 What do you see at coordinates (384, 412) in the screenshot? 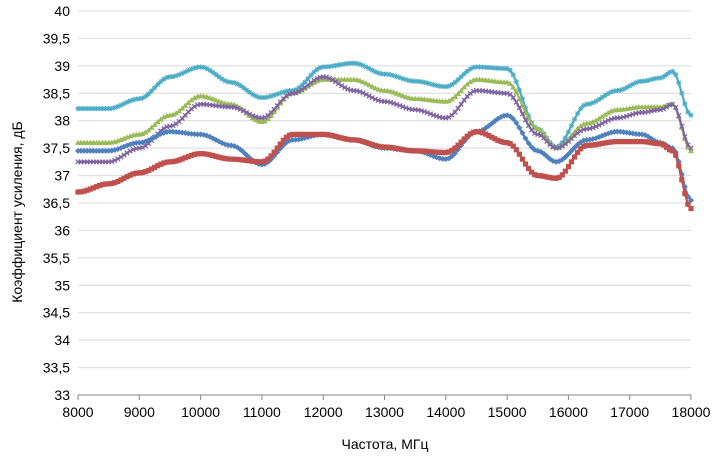
I see `x-tick-label: 13000` at bounding box center [384, 412].